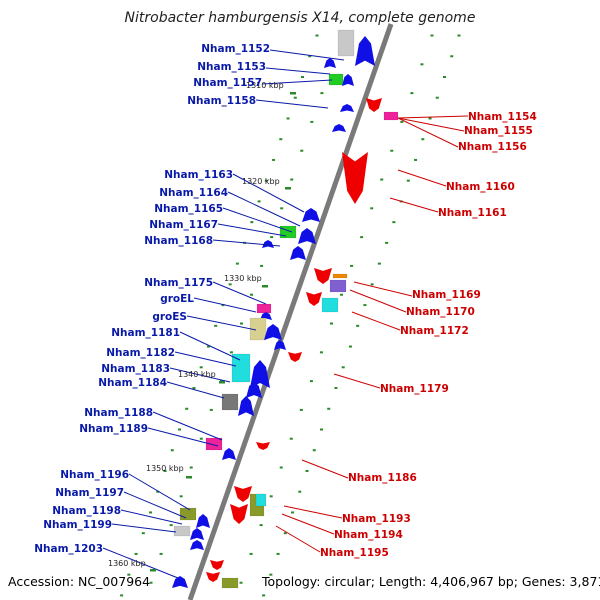 The width and height of the screenshot is (600, 600). Describe the element at coordinates (231, 67) in the screenshot. I see `gene-label: Nham_1153` at that location.